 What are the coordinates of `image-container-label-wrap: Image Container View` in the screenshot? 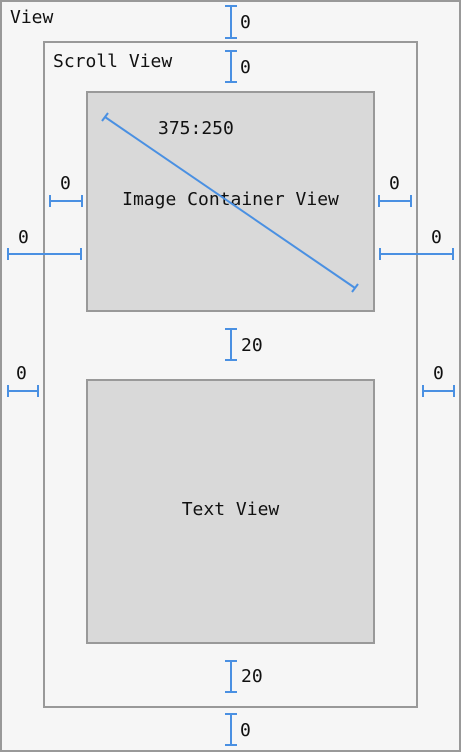 It's located at (230, 200).